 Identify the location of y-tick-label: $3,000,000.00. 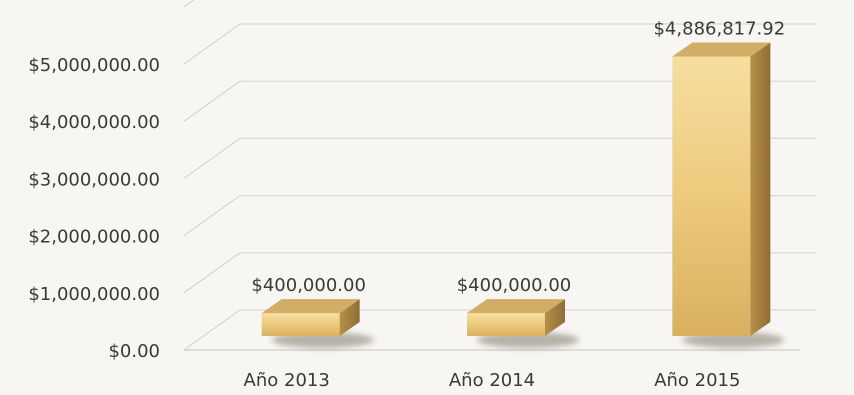
(94, 179).